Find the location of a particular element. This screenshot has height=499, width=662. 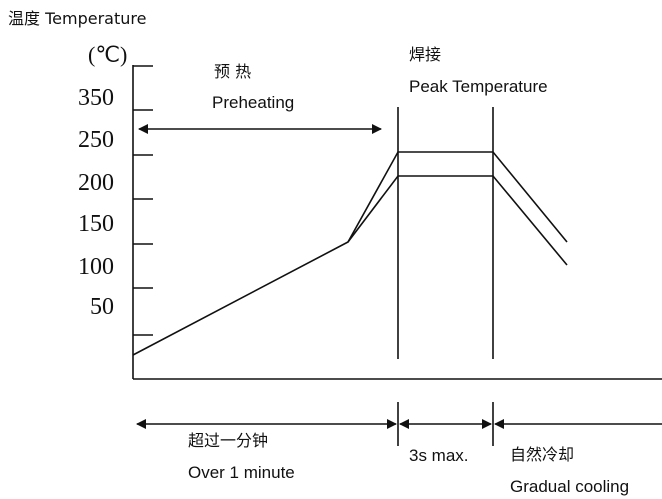

peak-label-en: Peak Temperature is located at coordinates (478, 86).